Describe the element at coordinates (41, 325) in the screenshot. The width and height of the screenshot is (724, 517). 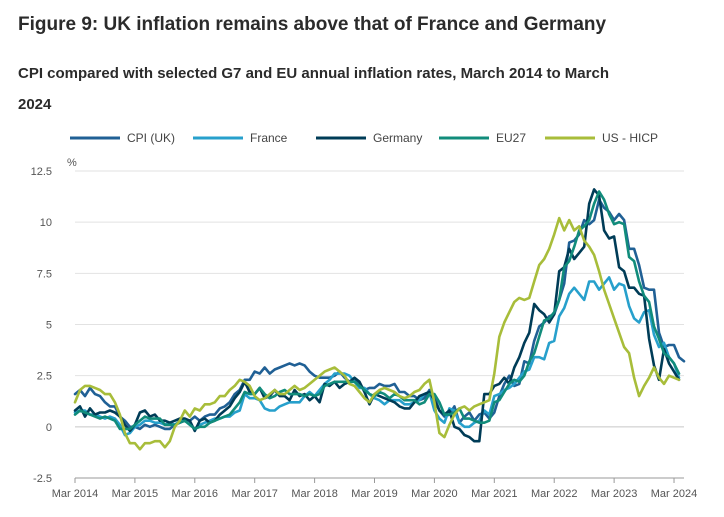
I see `y-axis: -2.5 0 2.5 5 7.5 10 12.5` at that location.